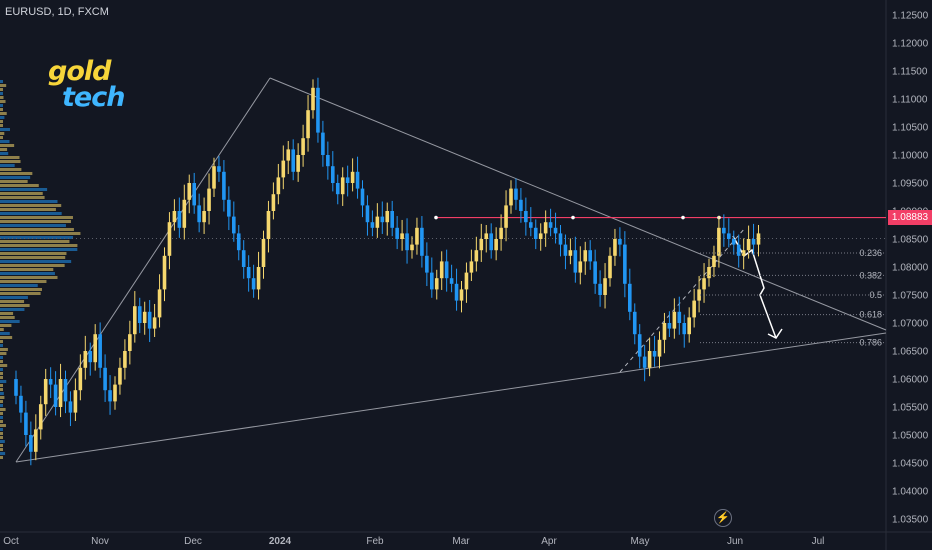 This screenshot has width=932, height=550. What do you see at coordinates (640, 541) in the screenshot?
I see `time-tick-label: May` at bounding box center [640, 541].